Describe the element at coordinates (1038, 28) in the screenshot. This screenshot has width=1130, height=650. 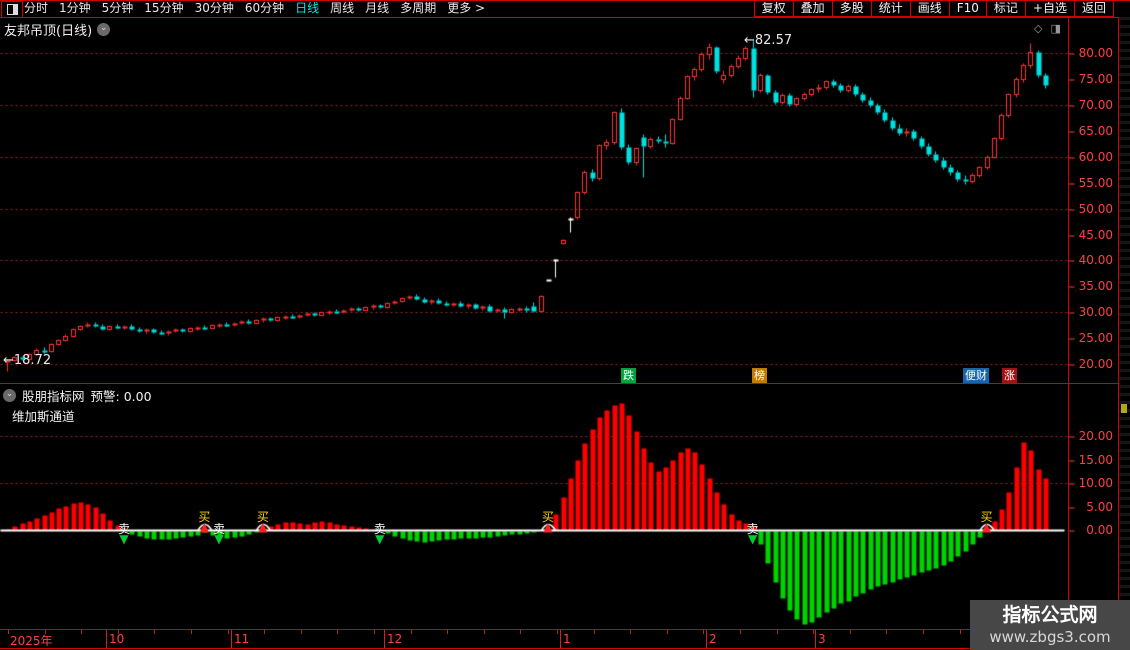
I see `diamond-icon: ◇` at that location.